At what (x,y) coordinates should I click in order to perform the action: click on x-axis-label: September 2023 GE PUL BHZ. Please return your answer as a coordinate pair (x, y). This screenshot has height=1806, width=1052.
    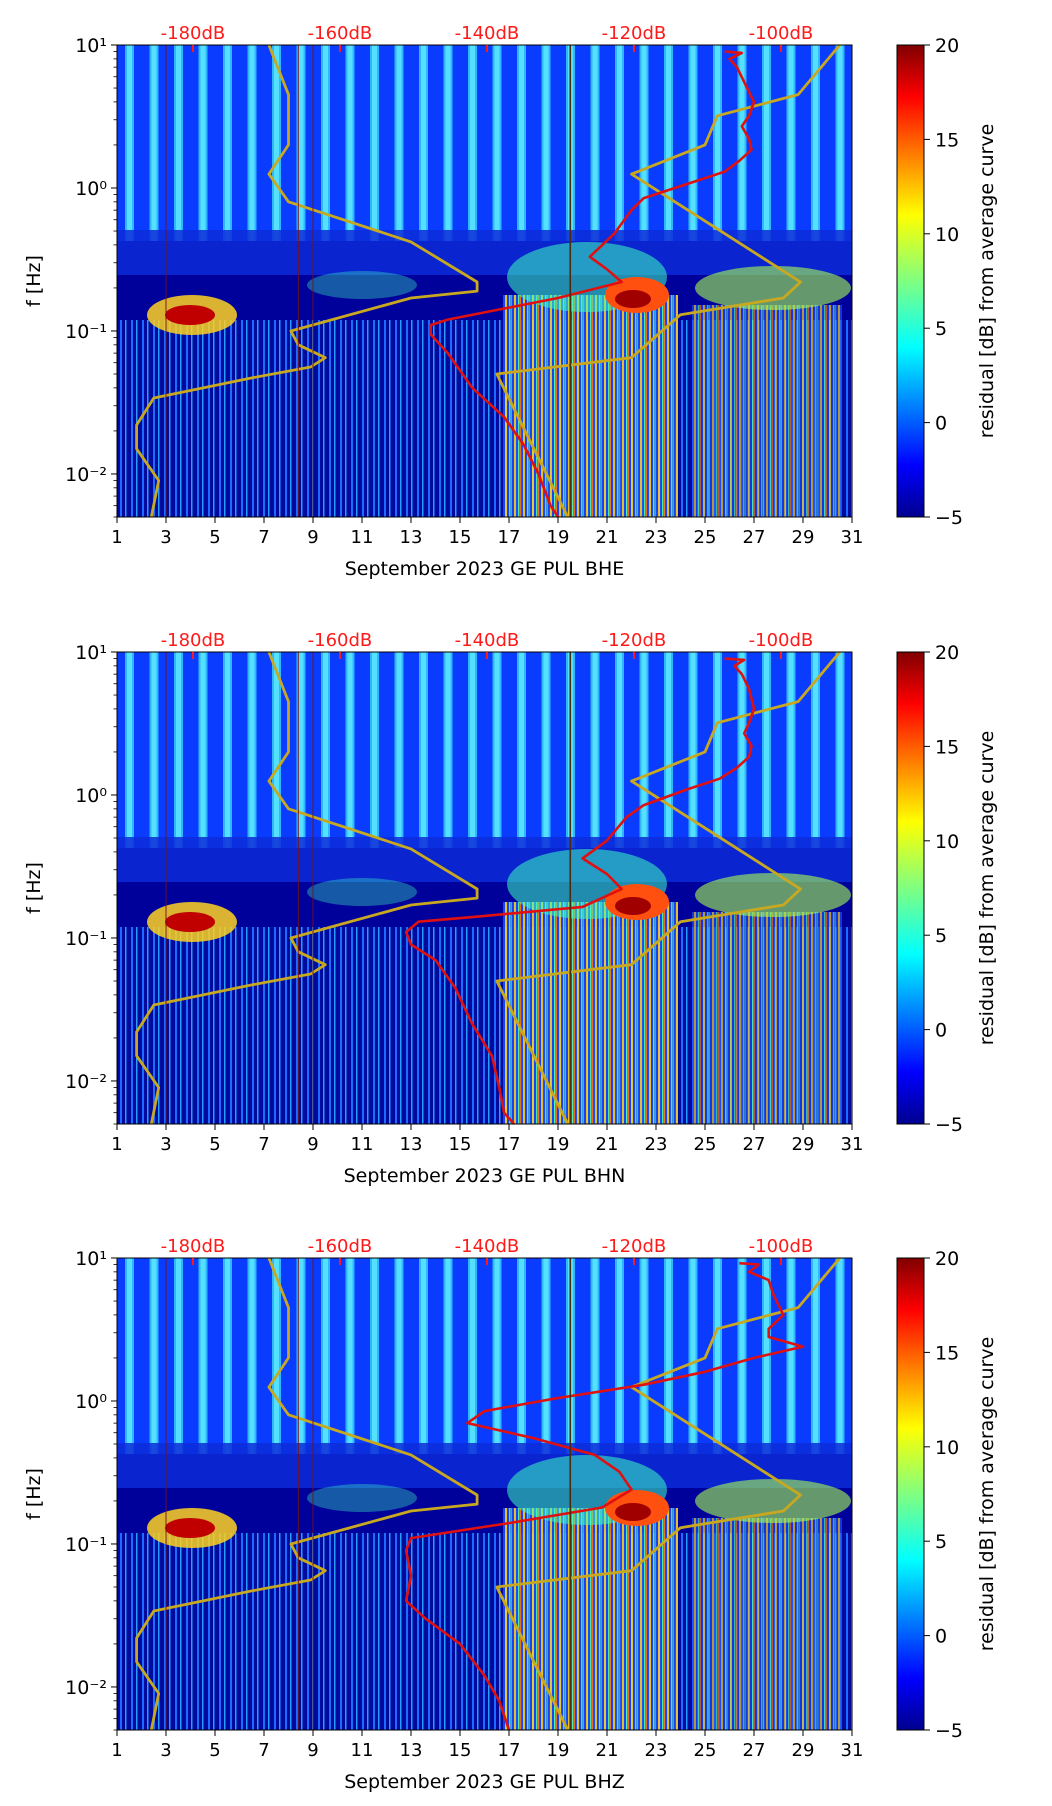
    Looking at the image, I should click on (484, 1782).